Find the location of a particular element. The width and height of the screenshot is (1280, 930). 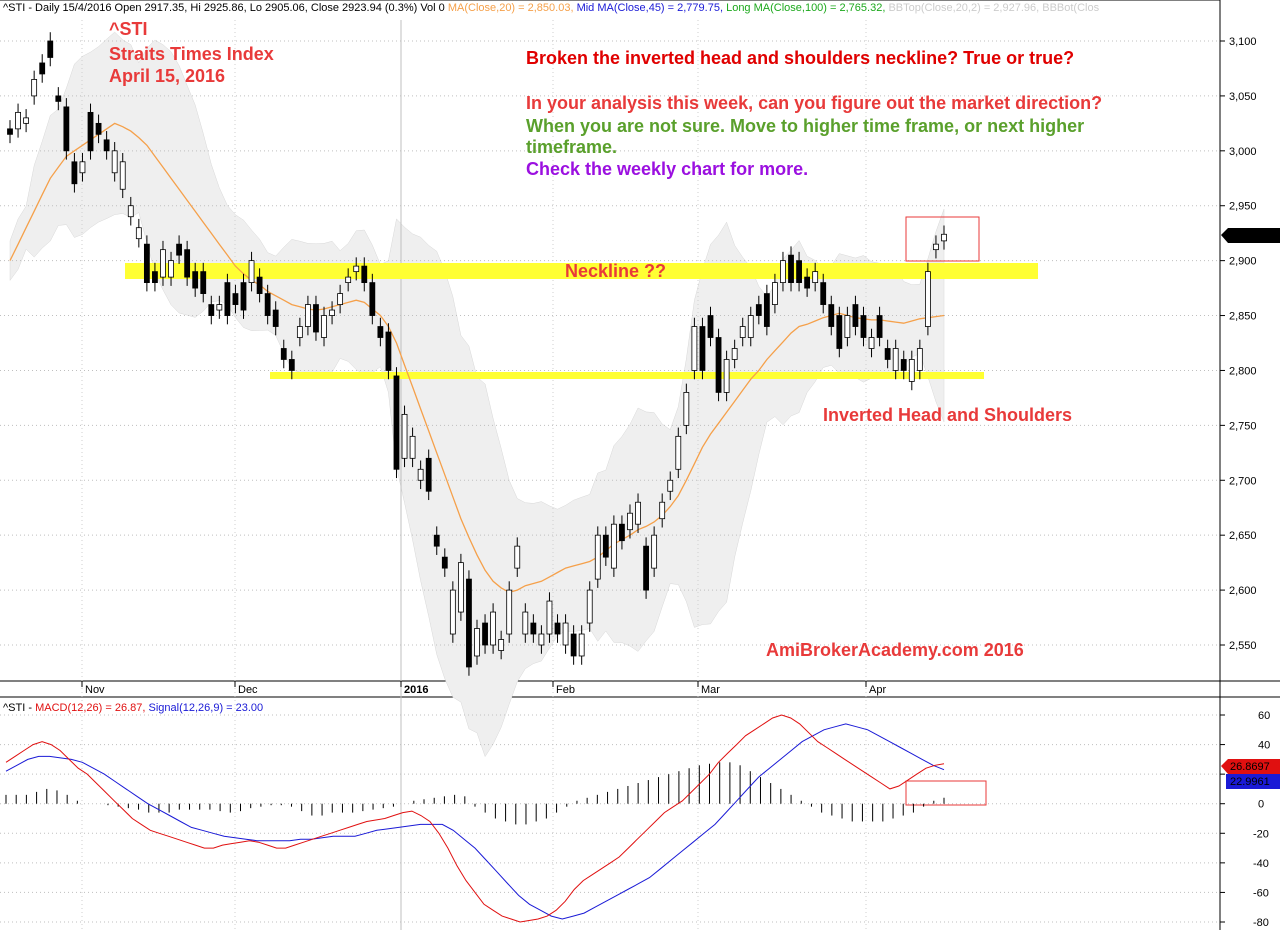

macd-histogram is located at coordinates (475, 793).